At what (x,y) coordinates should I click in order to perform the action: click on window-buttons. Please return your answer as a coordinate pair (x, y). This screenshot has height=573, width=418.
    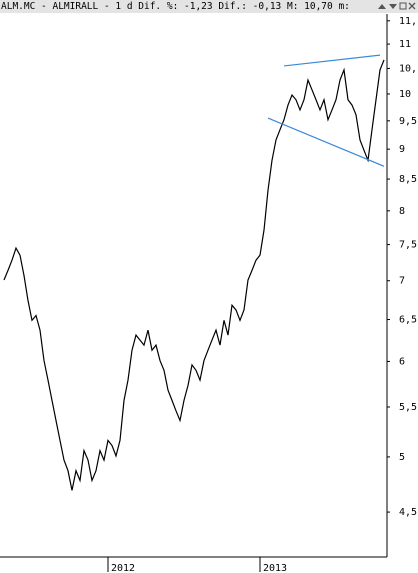
    Looking at the image, I should click on (395, 6).